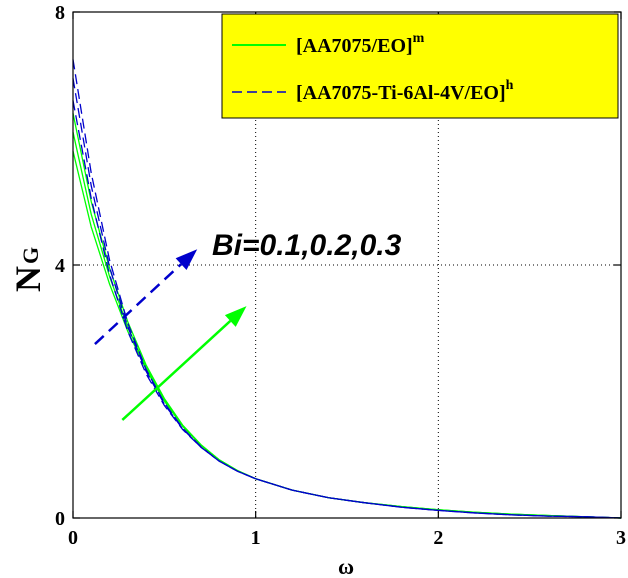  What do you see at coordinates (354, 46) in the screenshot?
I see `legend-label-mono-name: [AA7075/EO]` at bounding box center [354, 46].